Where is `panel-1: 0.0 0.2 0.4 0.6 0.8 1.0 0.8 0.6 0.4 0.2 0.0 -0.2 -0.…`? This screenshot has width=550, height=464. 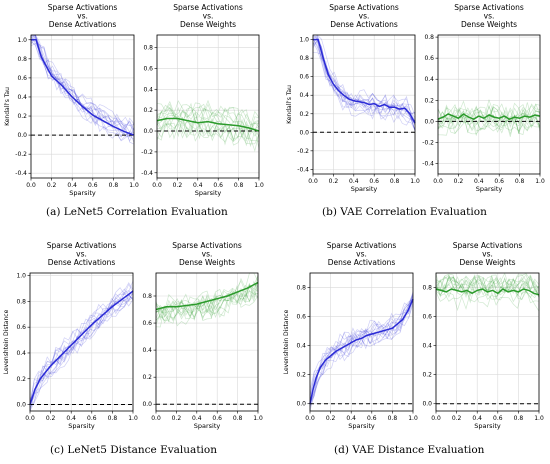
panel-1: 0.0 0.2 0.4 0.6 0.8 1.0 0.8 0.6 0.4 0.2 0.0 -0.2 -0.… is located at coordinates (202, 100).